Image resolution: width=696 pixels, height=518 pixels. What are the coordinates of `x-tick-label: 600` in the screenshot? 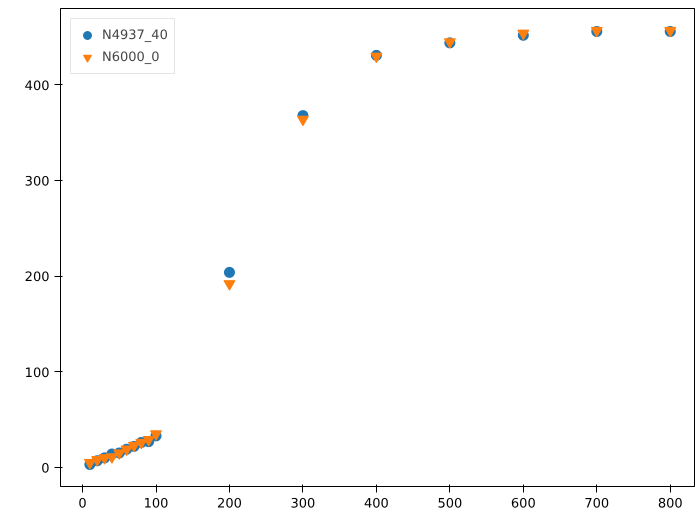 It's located at (523, 504).